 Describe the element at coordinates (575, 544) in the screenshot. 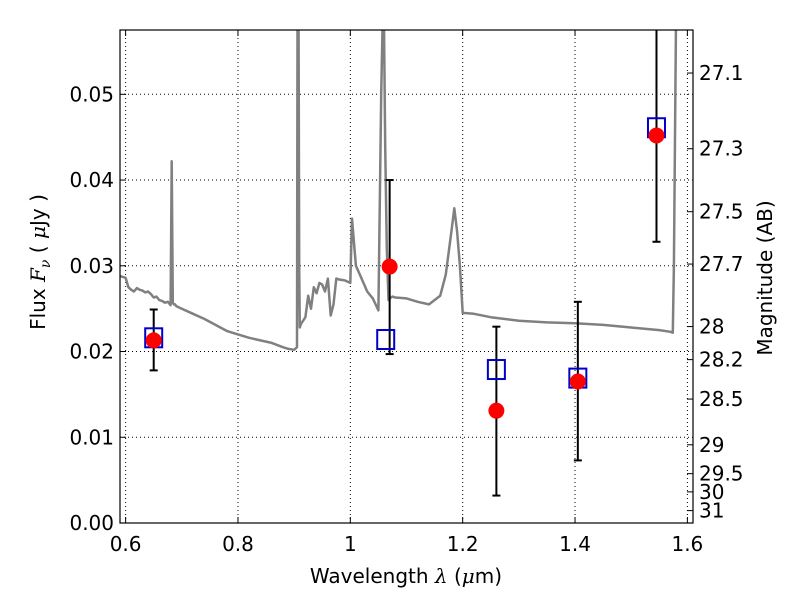

I see `x-tick-label: 1.4` at that location.